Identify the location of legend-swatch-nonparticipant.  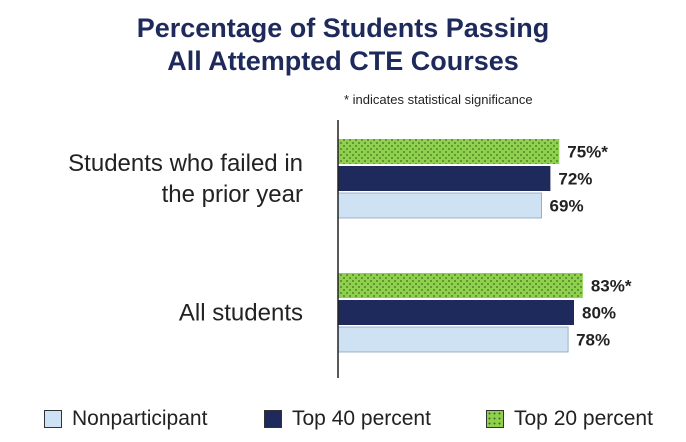
(53, 419).